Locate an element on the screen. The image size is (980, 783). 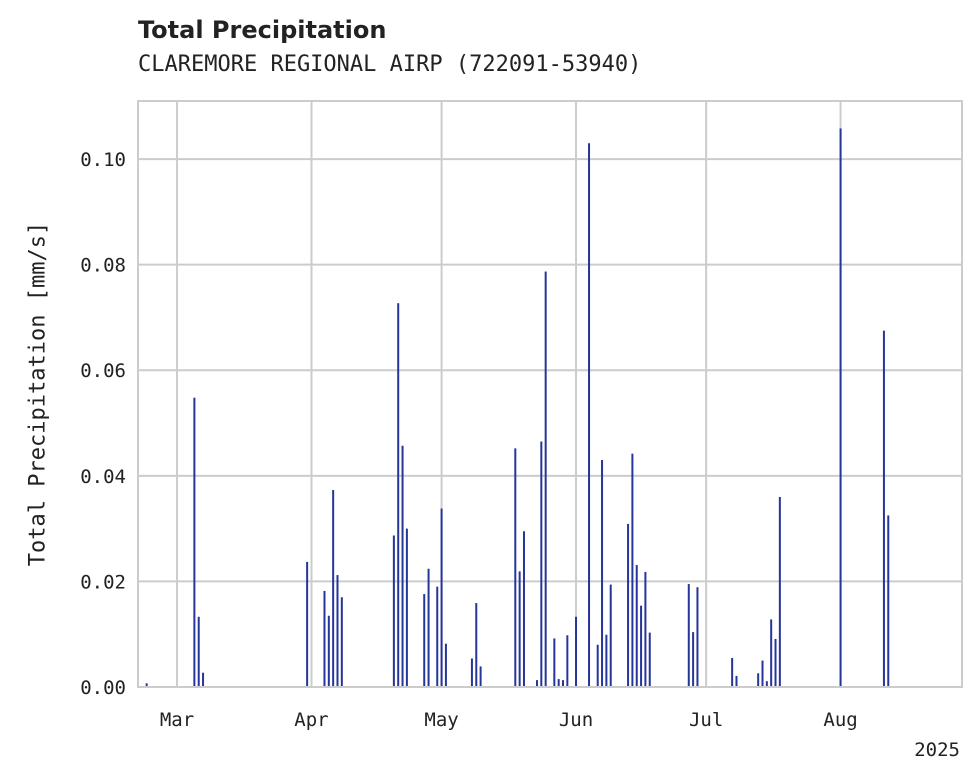
y-tick-label: 0.04 is located at coordinates (103, 477).